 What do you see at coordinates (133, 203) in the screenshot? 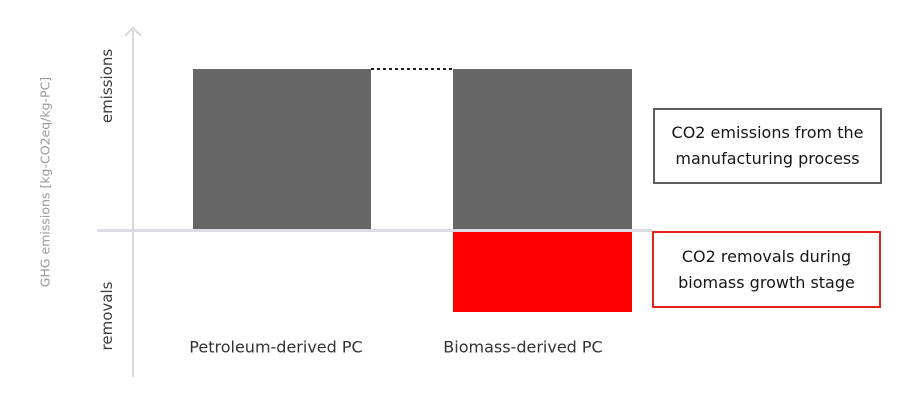
I see `y-axis-line` at bounding box center [133, 203].